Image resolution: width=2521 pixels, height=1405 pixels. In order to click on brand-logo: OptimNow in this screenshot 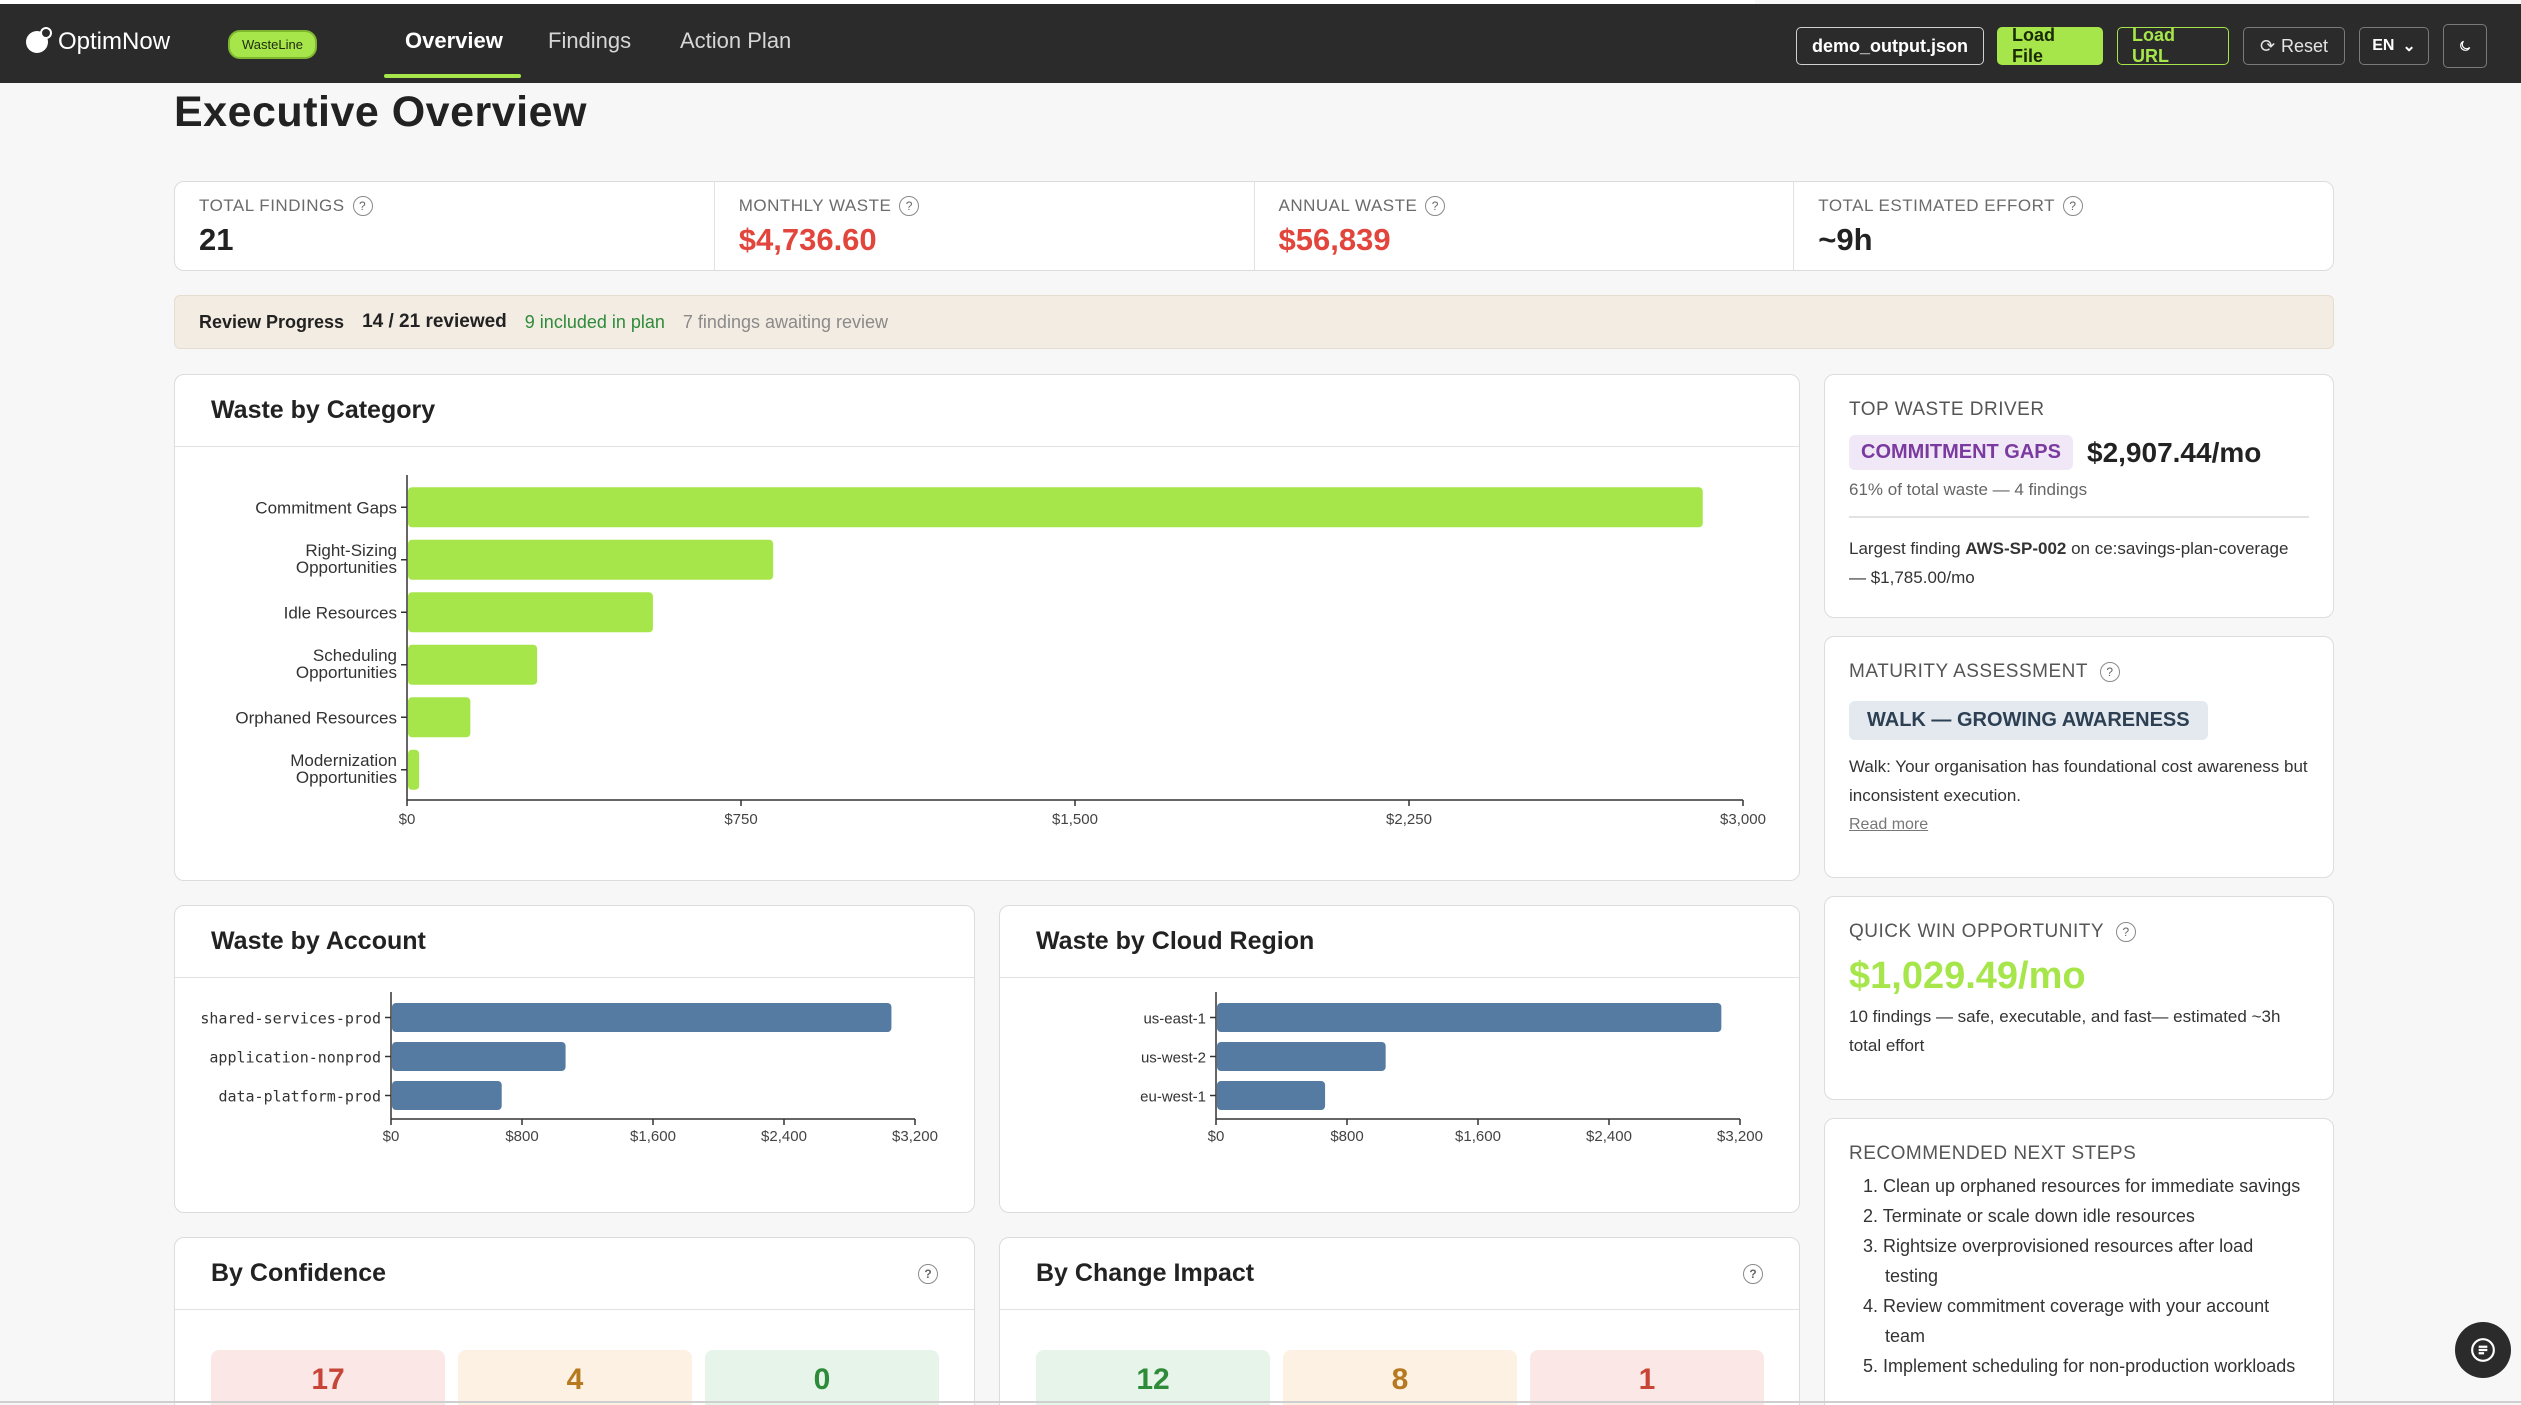, I will do `click(98, 41)`.